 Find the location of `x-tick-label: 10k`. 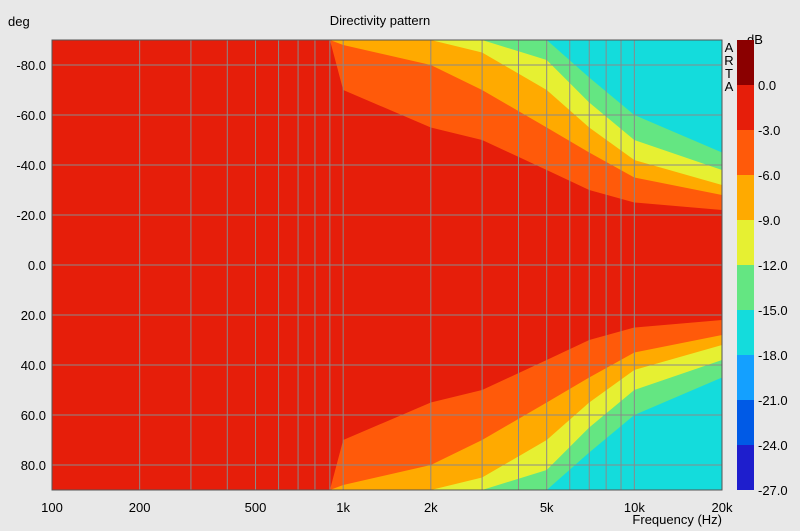

x-tick-label: 10k is located at coordinates (634, 507).